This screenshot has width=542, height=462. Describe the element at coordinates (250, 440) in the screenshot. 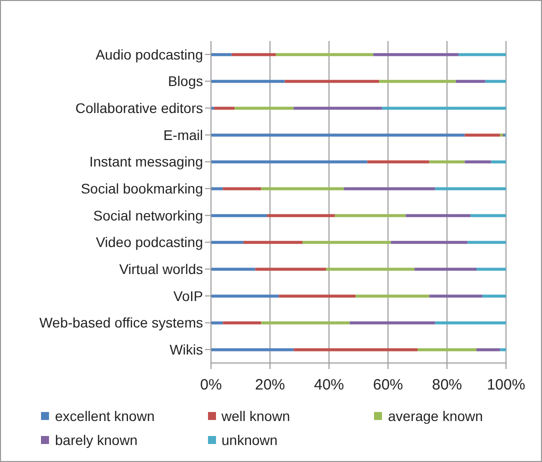

I see `legend-label: unknown` at that location.